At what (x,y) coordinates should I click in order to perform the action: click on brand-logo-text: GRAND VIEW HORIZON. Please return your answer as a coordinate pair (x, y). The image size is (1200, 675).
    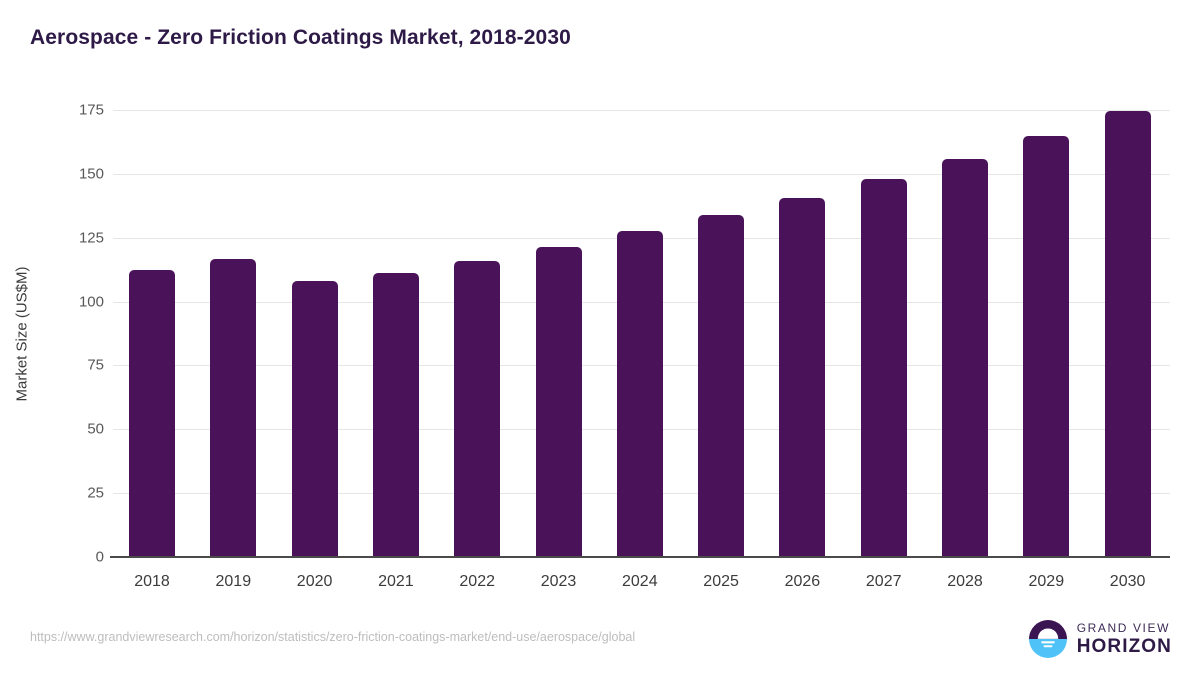
    Looking at the image, I should click on (1124, 639).